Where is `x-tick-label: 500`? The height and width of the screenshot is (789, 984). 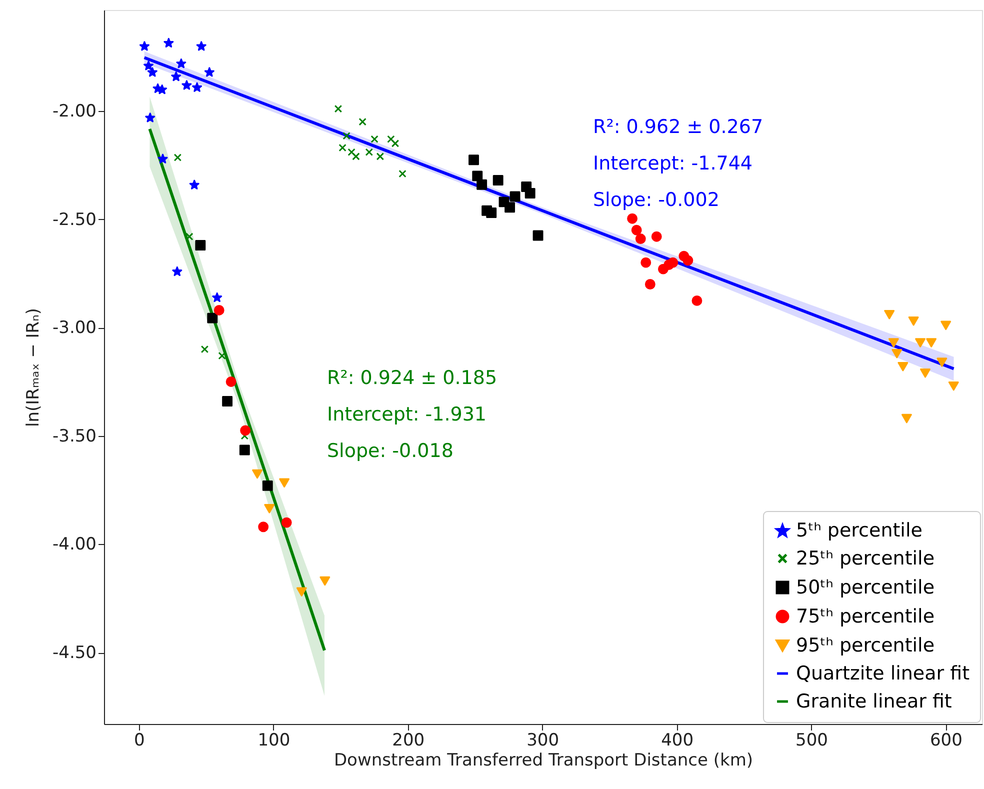 x-tick-label: 500 is located at coordinates (812, 740).